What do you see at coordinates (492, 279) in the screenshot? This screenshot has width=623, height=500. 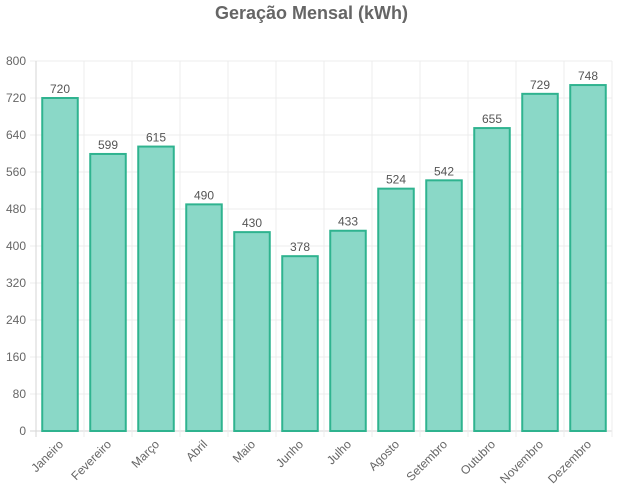 I see `bar-outubro` at bounding box center [492, 279].